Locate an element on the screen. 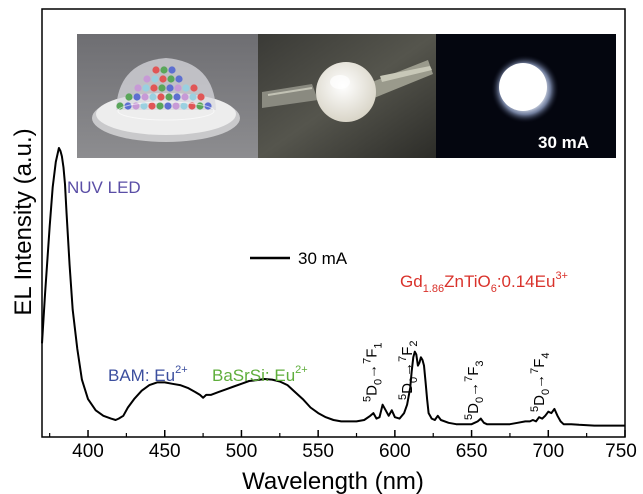 This screenshot has width=643, height=494. phosphor-label: Gd1.86ZnTiO6:0.14Eu3+ is located at coordinates (484, 282).